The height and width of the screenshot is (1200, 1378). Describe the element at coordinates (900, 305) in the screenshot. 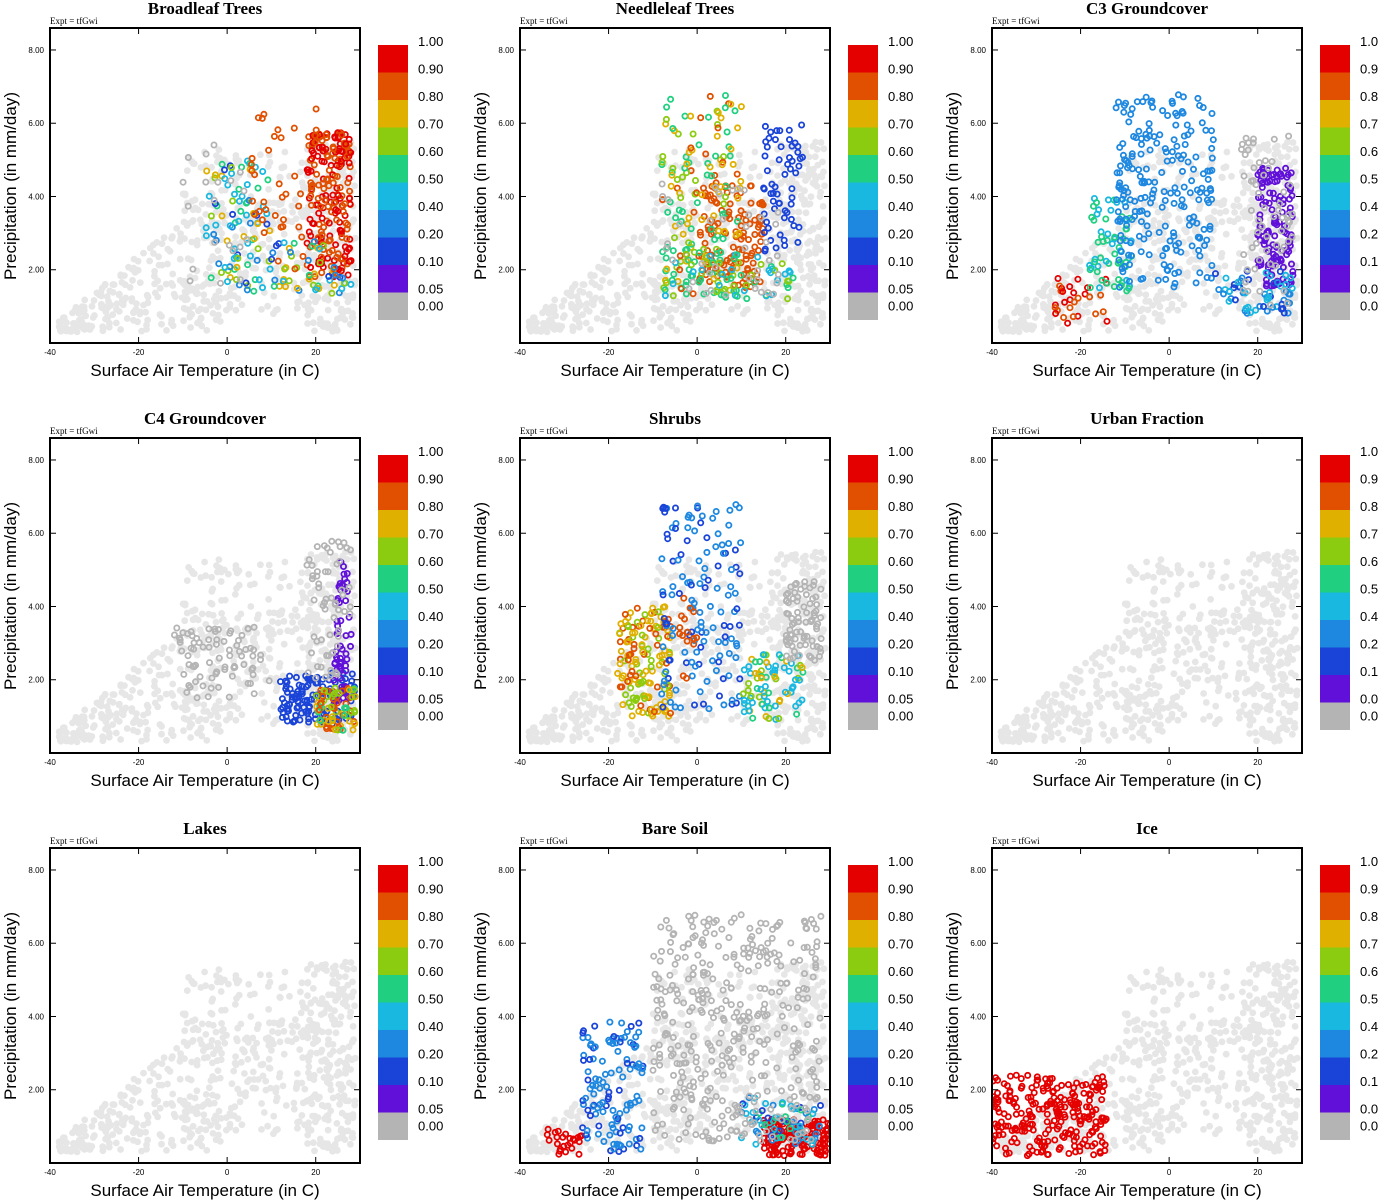

I see `colorbar-label: 0.00` at that location.